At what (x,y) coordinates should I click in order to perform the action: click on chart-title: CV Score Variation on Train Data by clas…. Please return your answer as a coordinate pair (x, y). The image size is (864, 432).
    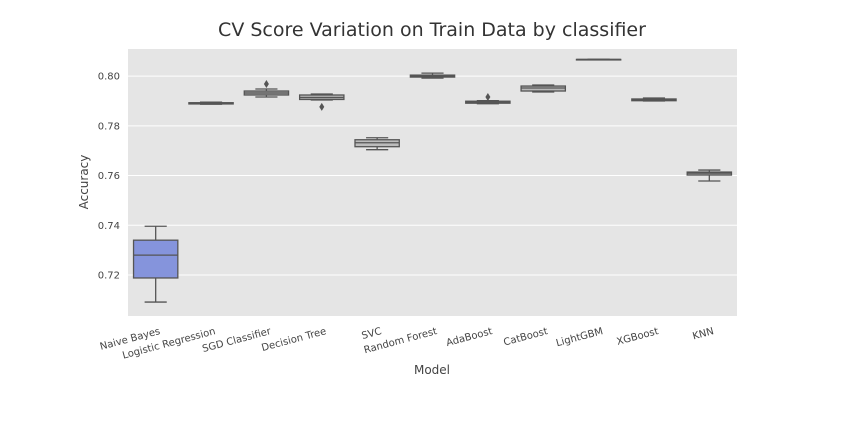
    Looking at the image, I should click on (432, 30).